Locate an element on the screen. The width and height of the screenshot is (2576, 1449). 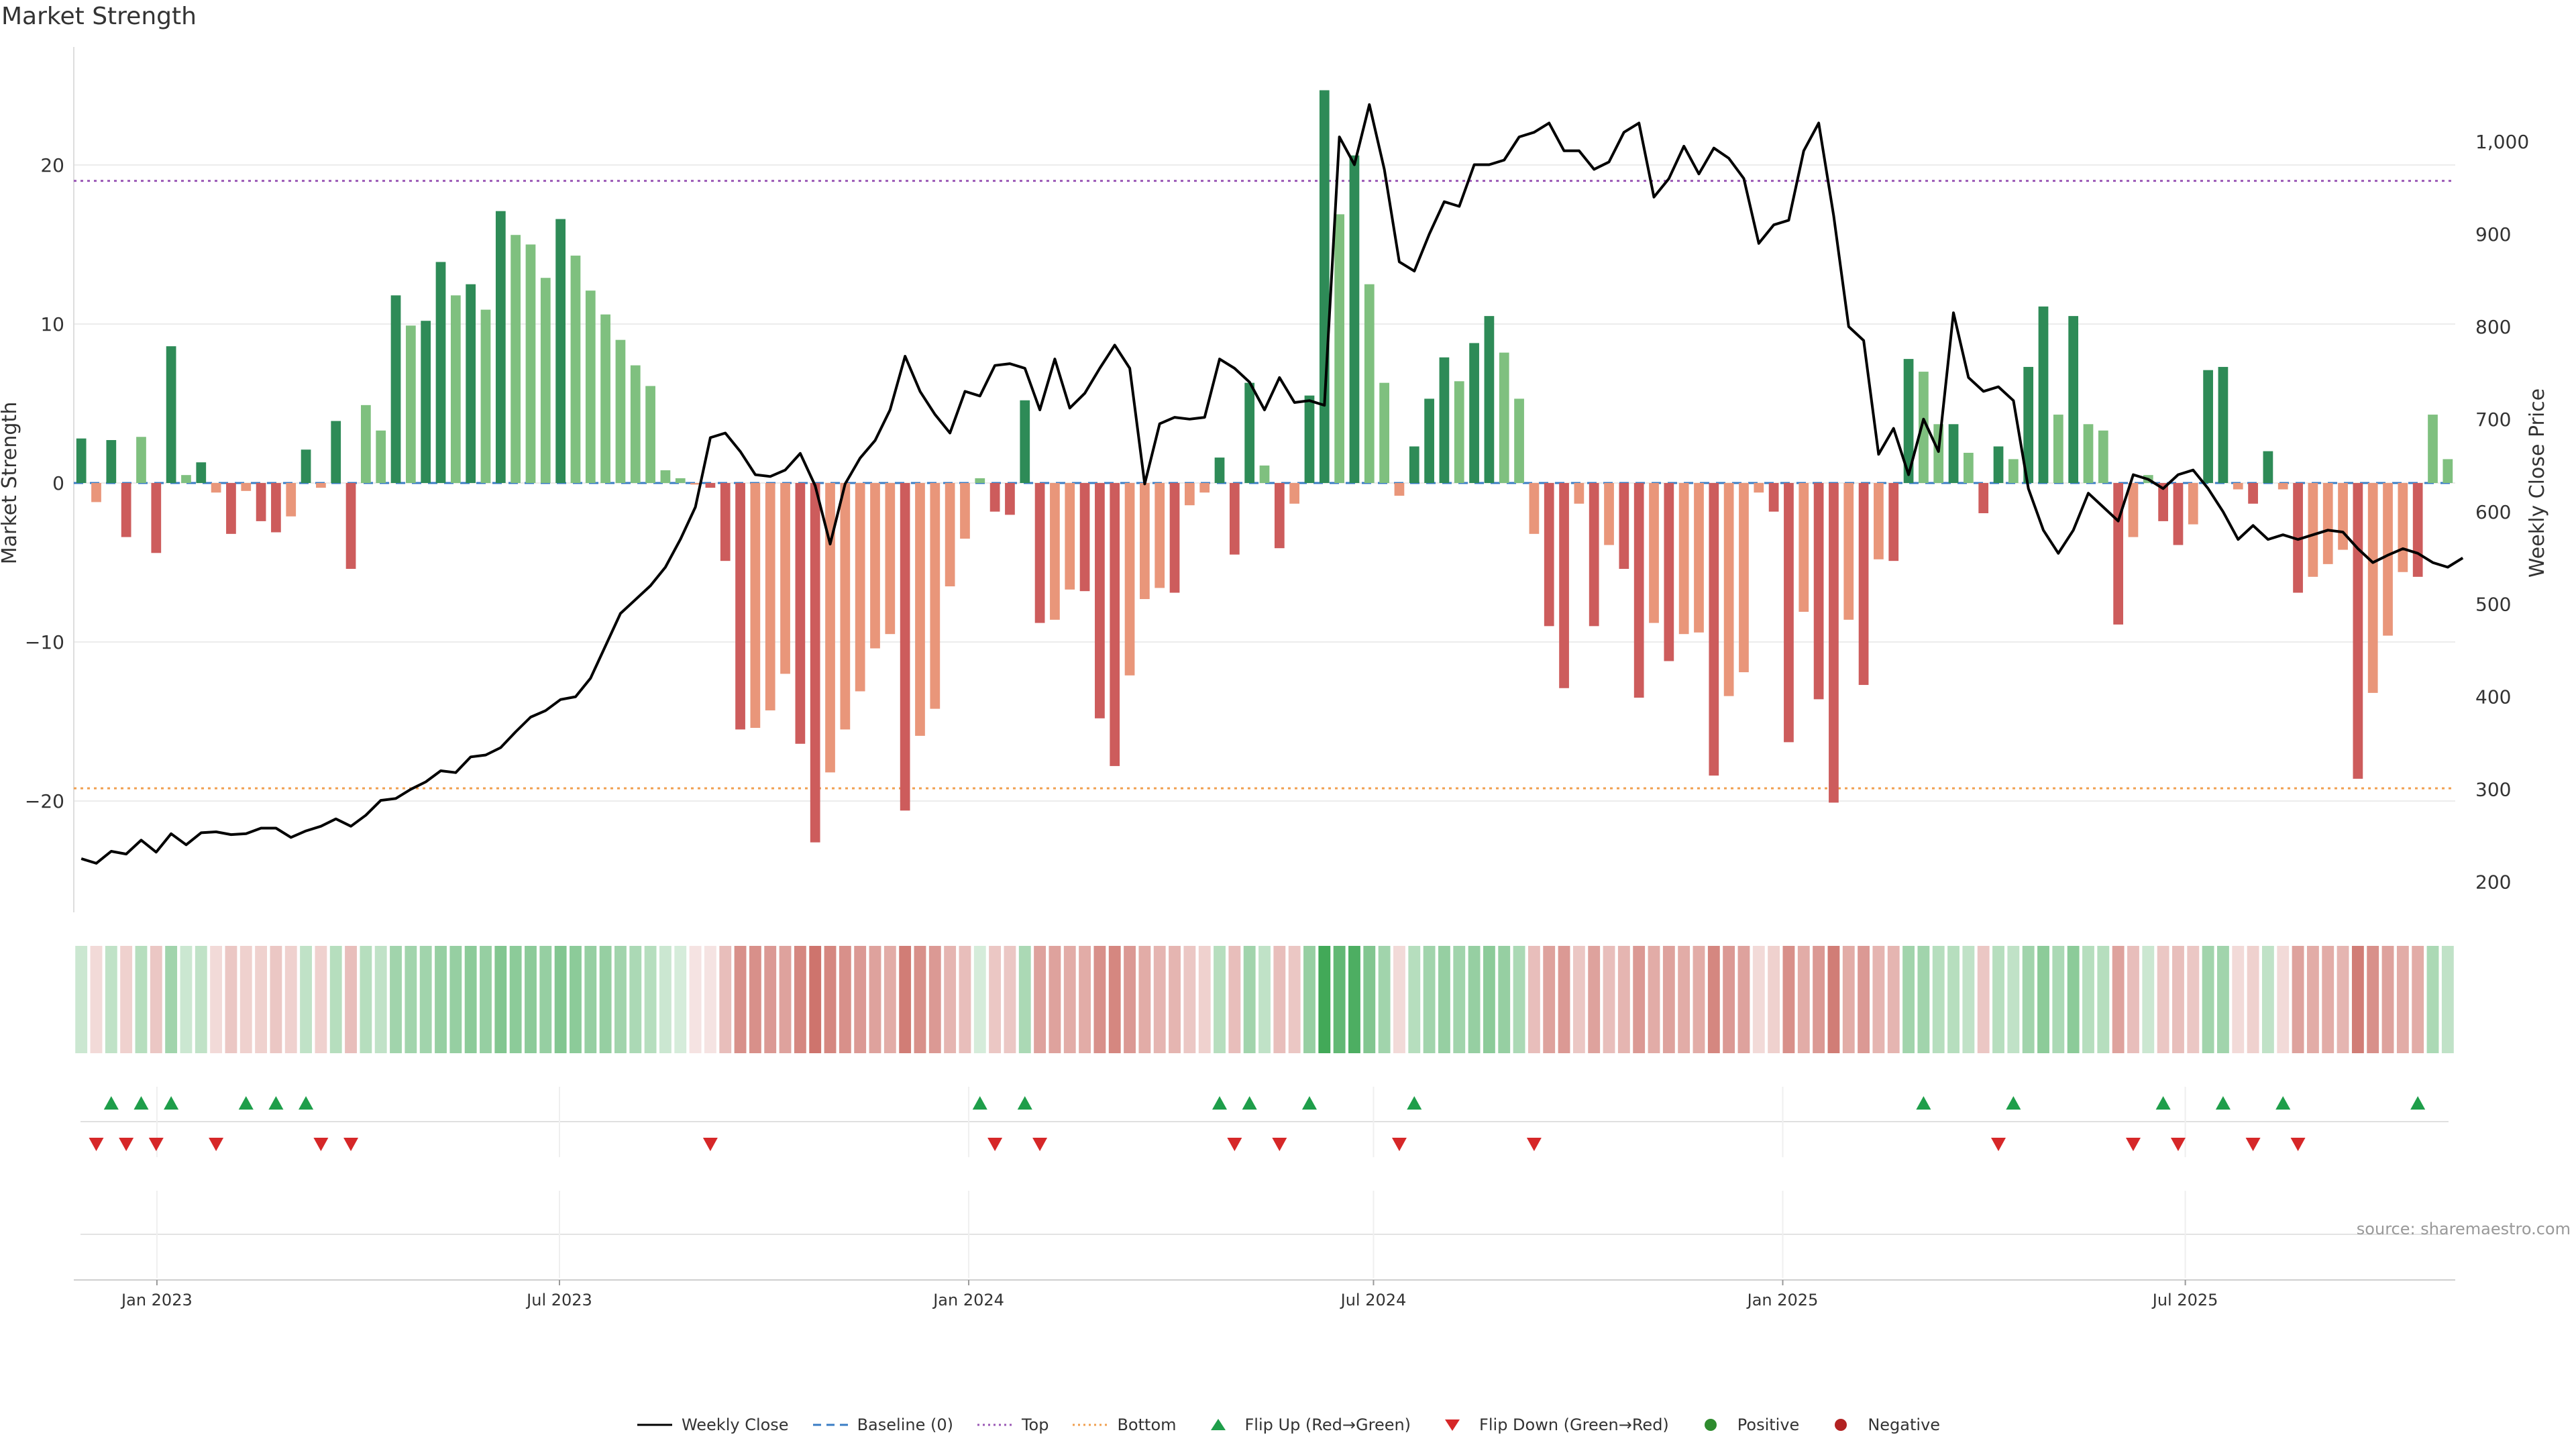
legend-item: Bottom is located at coordinates (1124, 1424).